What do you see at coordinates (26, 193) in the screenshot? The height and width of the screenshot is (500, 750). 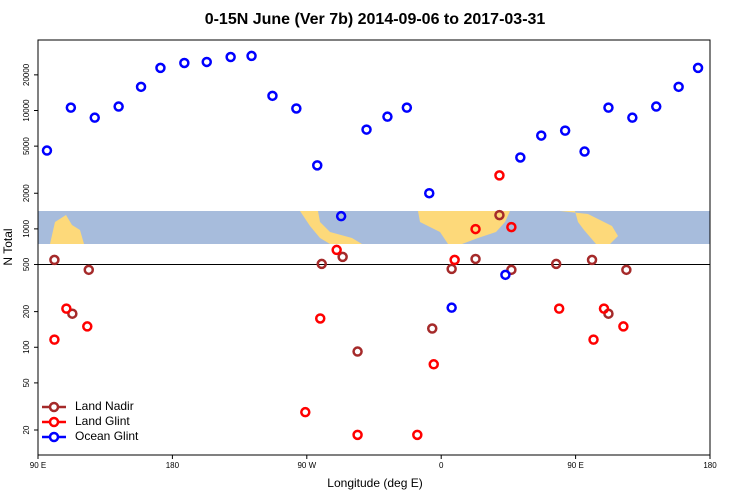 I see `y-tick-label: 2000` at bounding box center [26, 193].